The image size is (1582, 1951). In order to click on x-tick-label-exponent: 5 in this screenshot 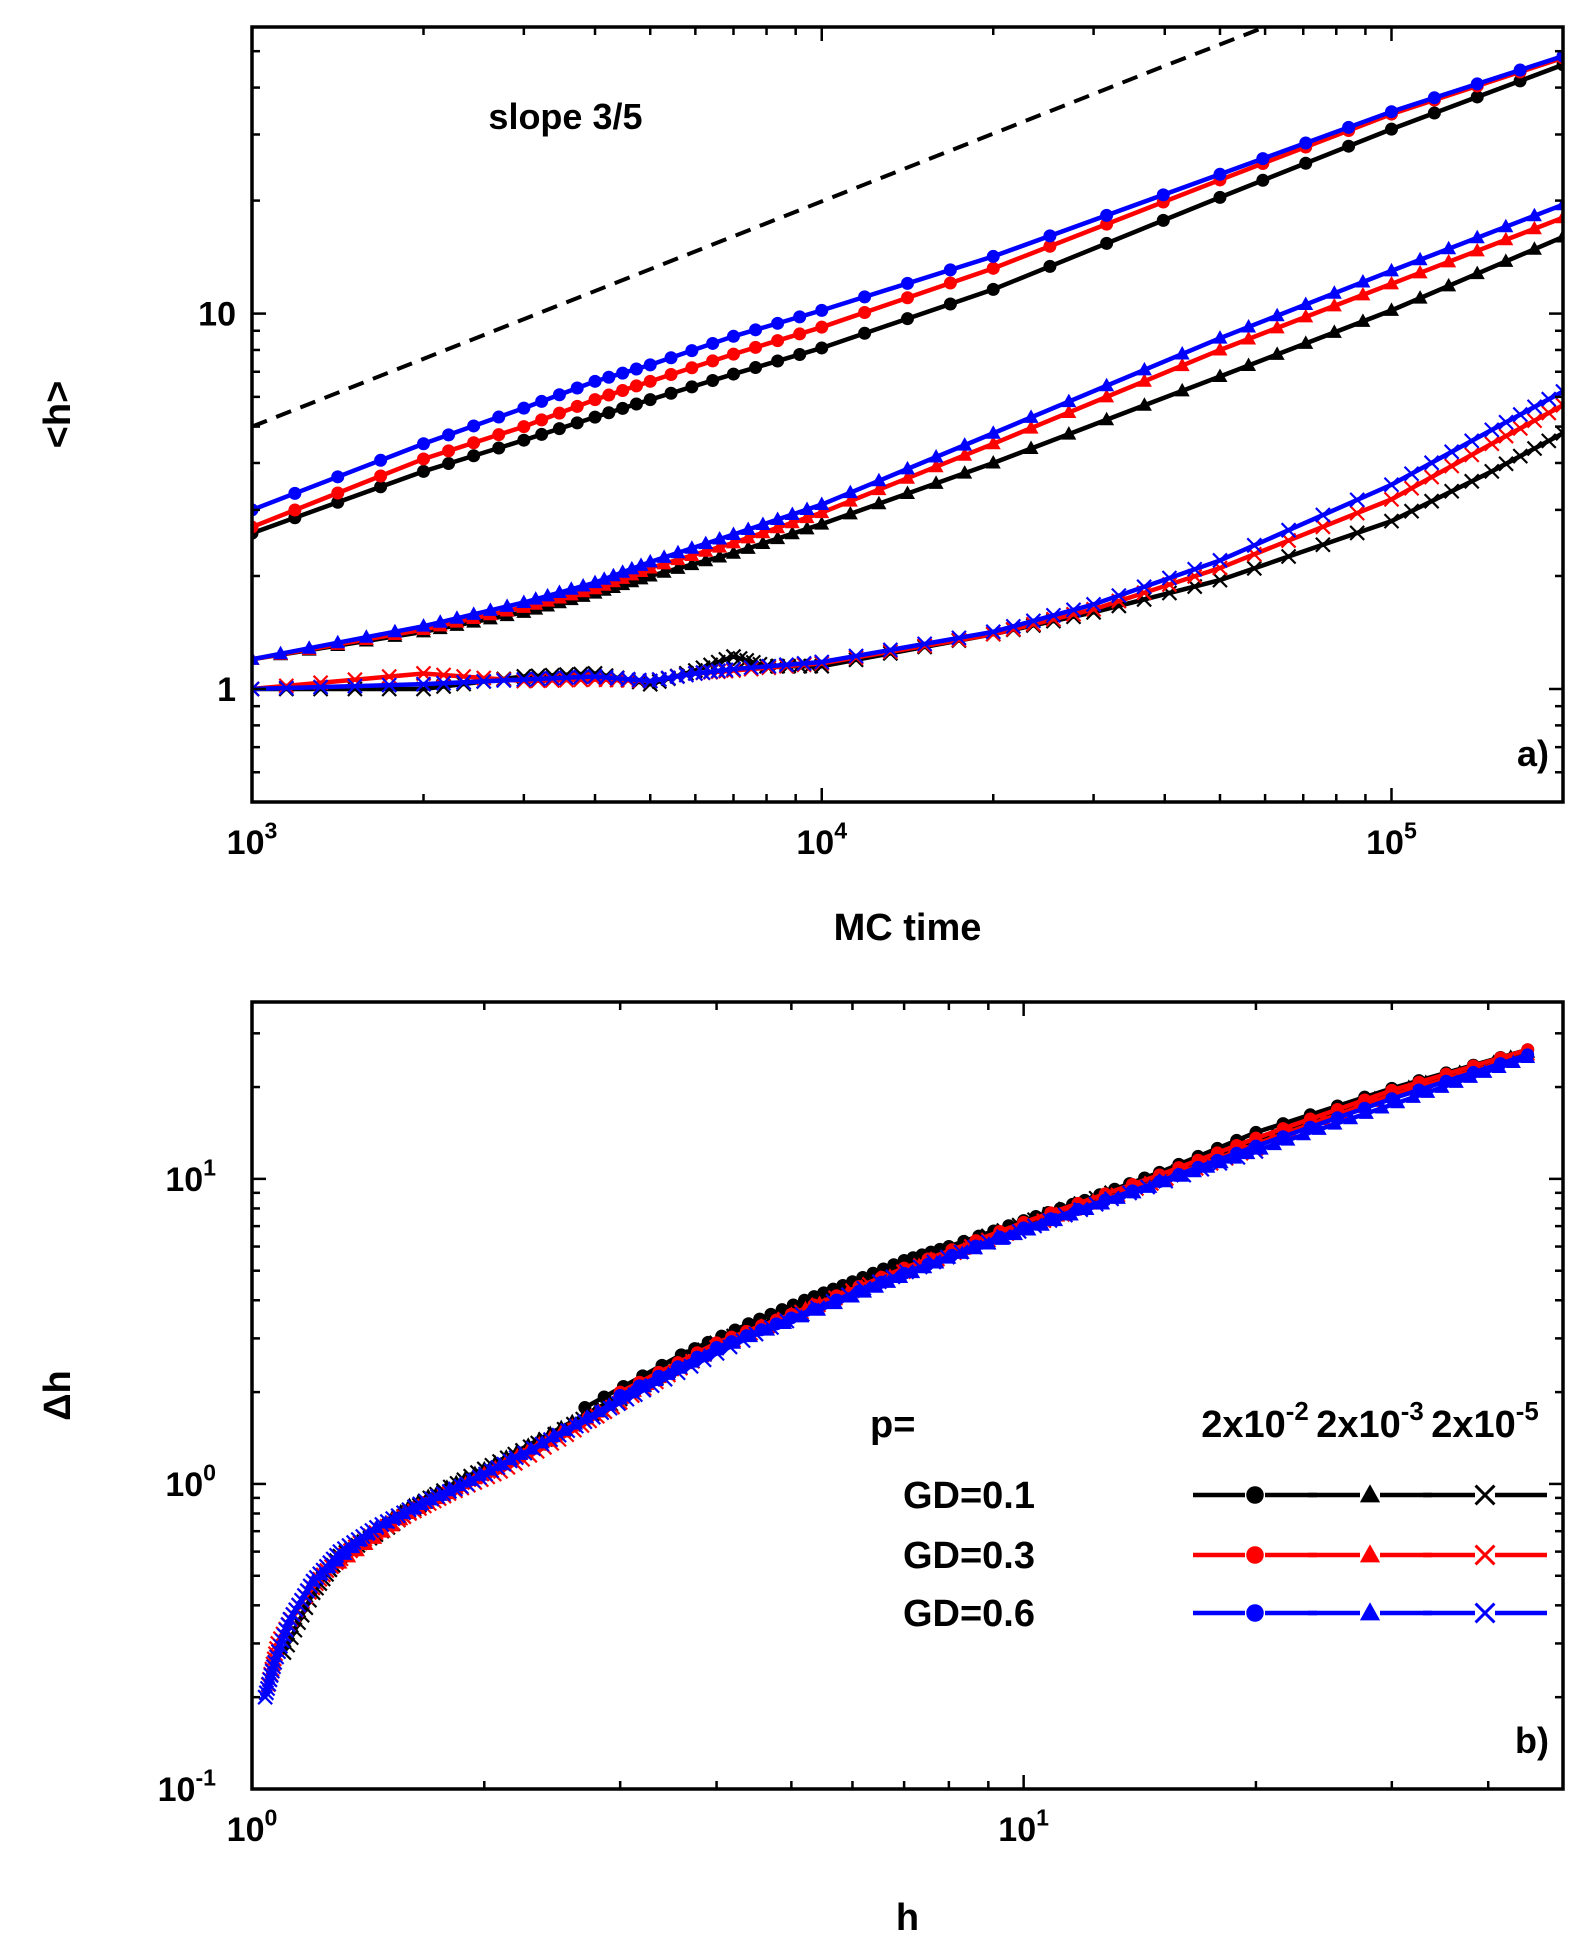, I will do `click(1410, 831)`.